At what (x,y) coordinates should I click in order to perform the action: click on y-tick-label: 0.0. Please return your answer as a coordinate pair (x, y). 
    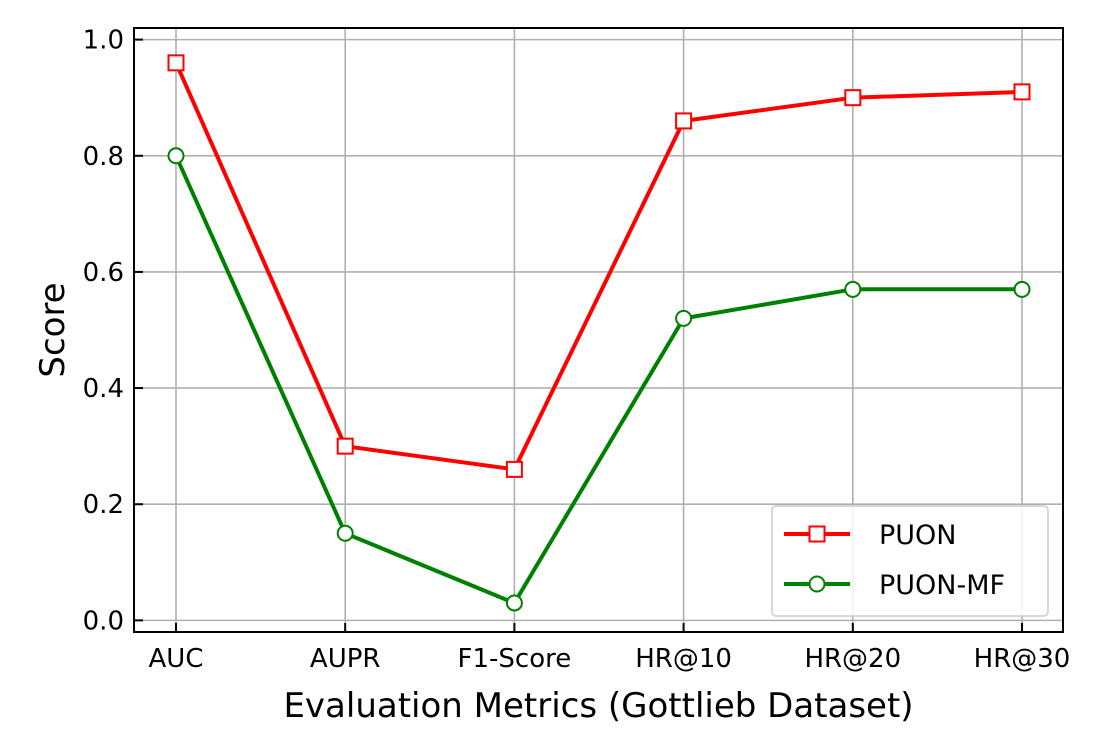
    Looking at the image, I should click on (103, 621).